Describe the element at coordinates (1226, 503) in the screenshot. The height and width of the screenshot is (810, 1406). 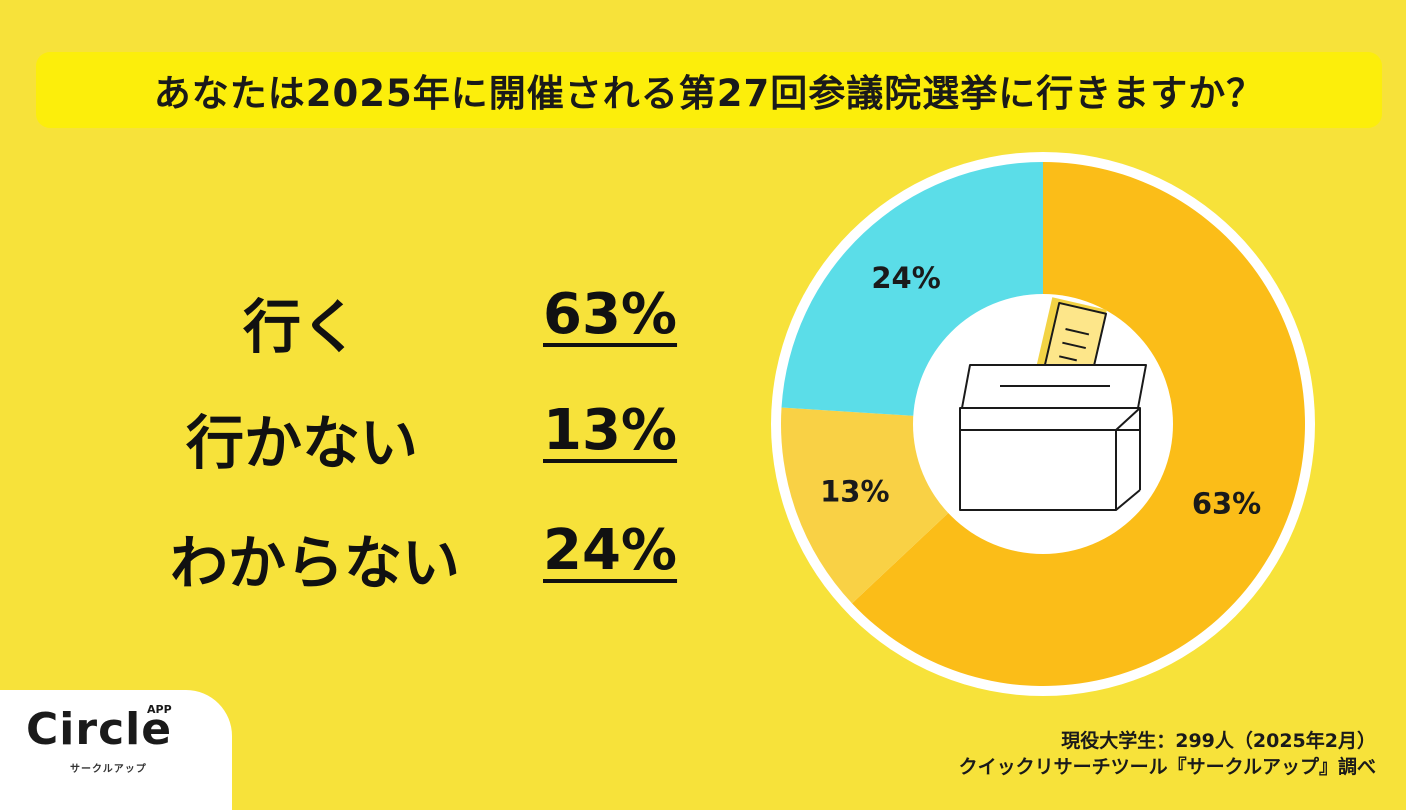
I see `slice-label-go: 63%` at that location.